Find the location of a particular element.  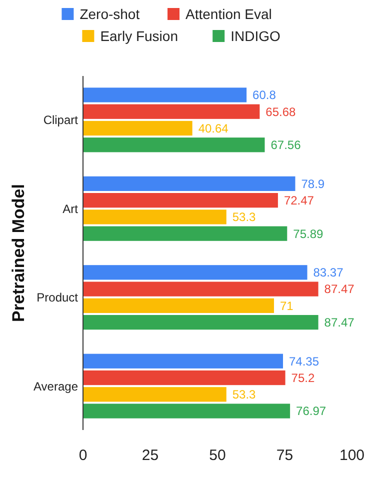

x-tick-label: 75 is located at coordinates (285, 455).